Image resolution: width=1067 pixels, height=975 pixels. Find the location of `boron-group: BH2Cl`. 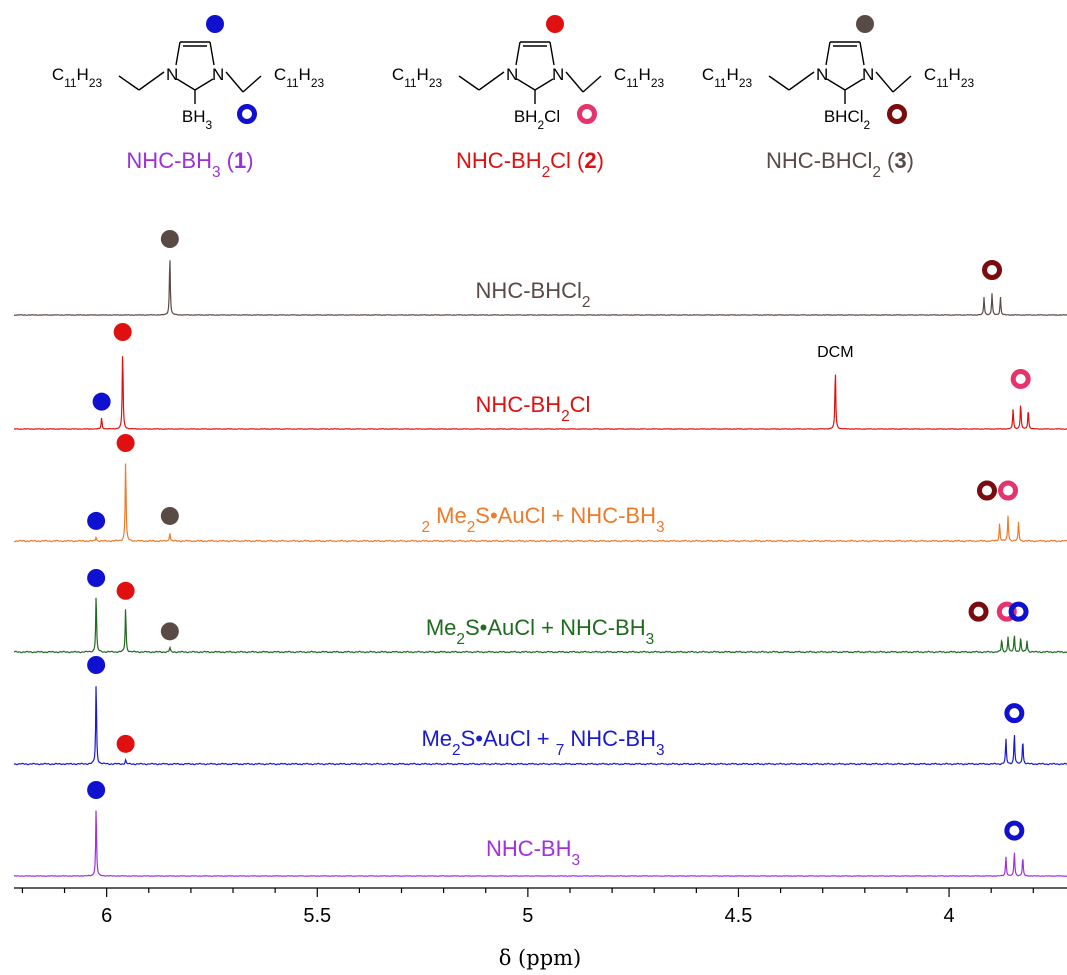

boron-group: BH2Cl is located at coordinates (537, 119).